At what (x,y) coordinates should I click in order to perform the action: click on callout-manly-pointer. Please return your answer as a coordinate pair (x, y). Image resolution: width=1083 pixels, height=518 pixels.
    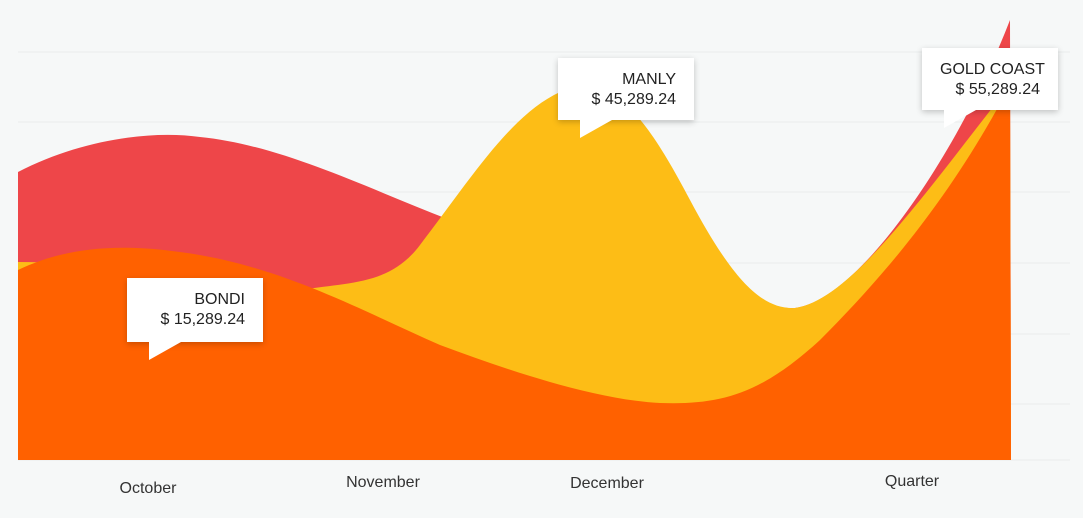
    Looking at the image, I should click on (596, 129).